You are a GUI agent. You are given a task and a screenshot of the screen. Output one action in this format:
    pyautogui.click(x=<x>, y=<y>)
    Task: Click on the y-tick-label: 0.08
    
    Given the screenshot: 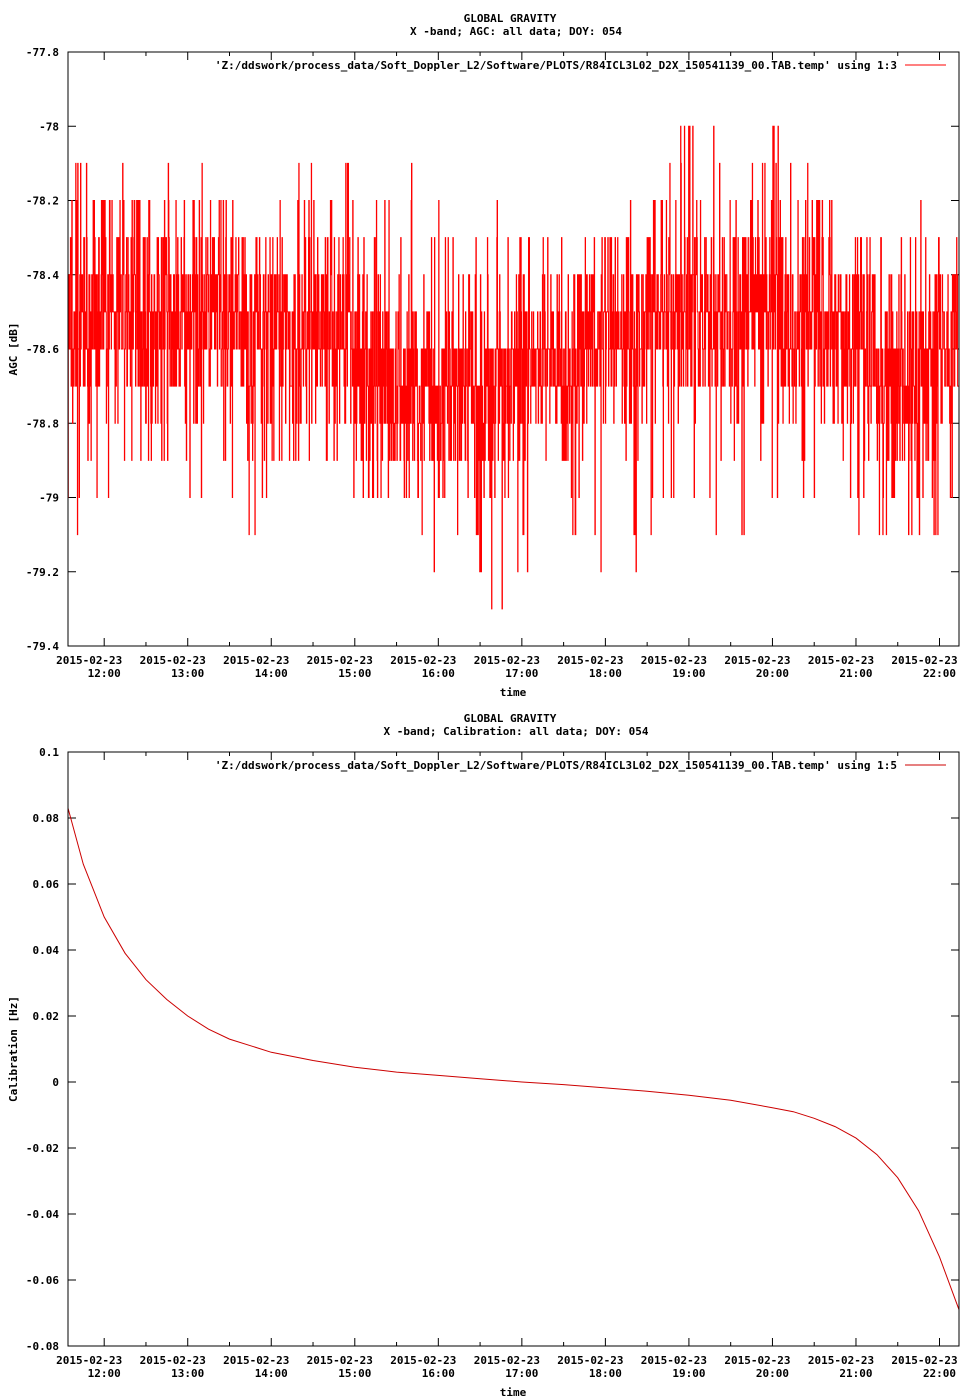 What is the action you would take?
    pyautogui.click(x=46, y=818)
    